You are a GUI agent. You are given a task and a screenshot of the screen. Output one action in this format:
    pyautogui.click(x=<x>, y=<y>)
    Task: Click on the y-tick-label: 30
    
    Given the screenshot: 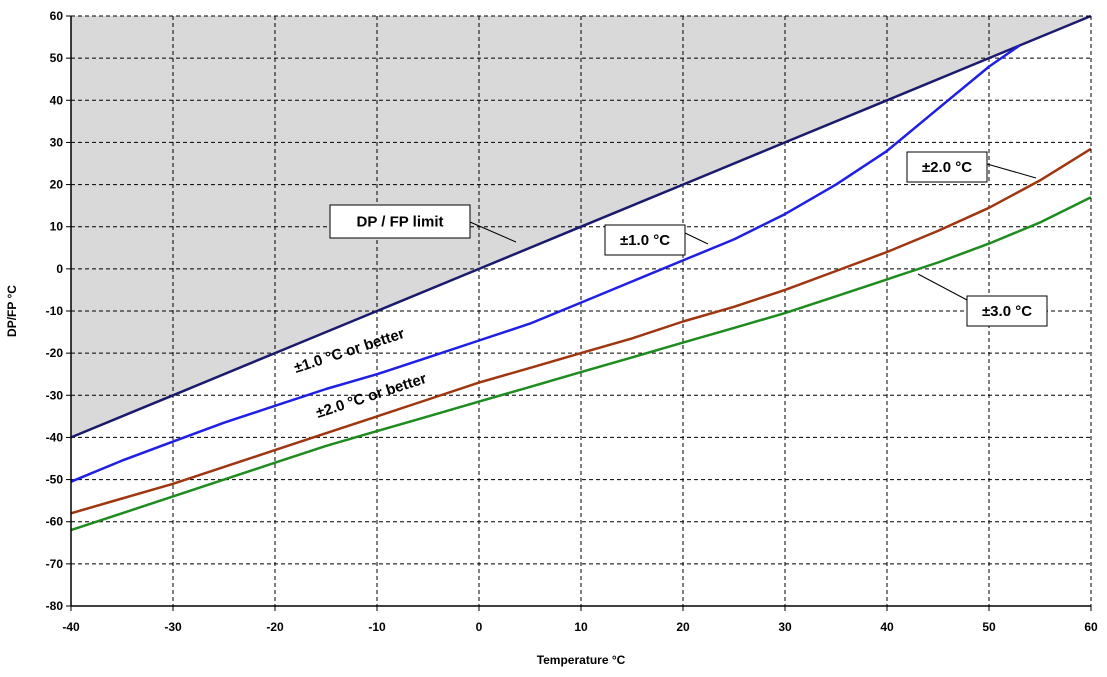 What is the action you would take?
    pyautogui.click(x=57, y=142)
    